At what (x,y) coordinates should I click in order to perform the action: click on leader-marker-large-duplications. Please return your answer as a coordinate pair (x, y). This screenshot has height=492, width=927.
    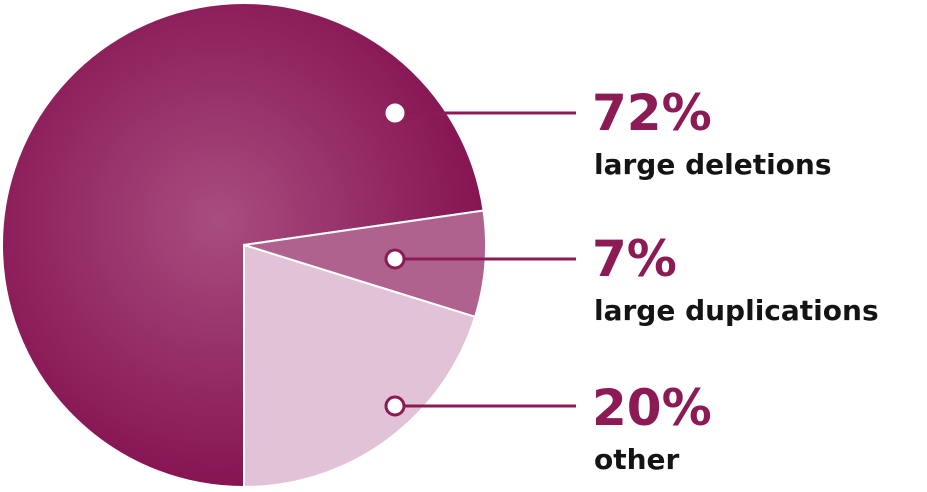
    Looking at the image, I should click on (395, 259).